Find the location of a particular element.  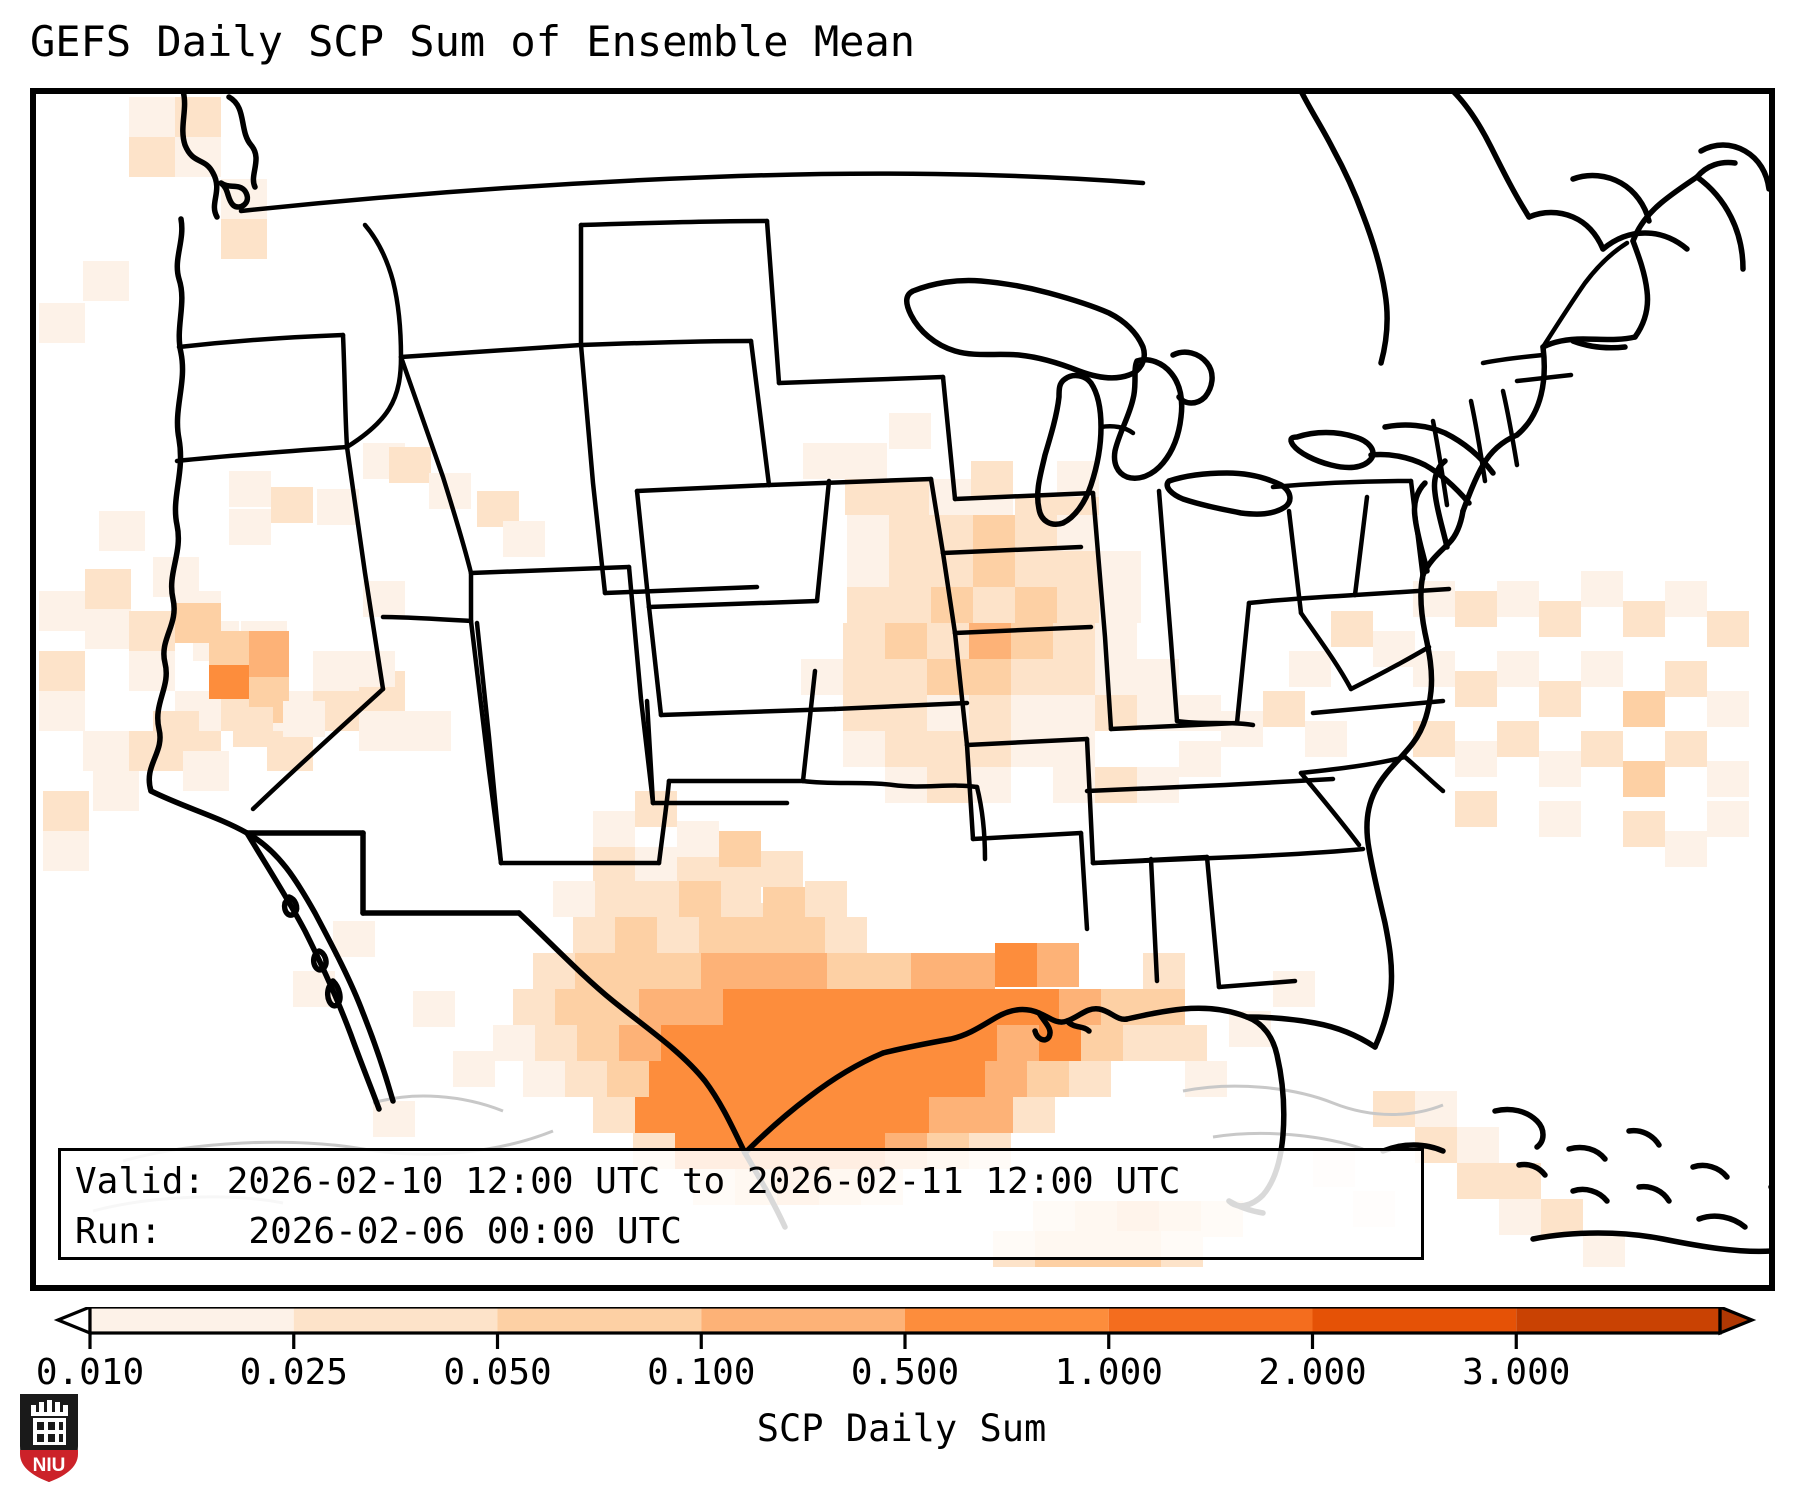

run-time-line: Run: 2026-02-06 00:00 UTC is located at coordinates (378, 1231).